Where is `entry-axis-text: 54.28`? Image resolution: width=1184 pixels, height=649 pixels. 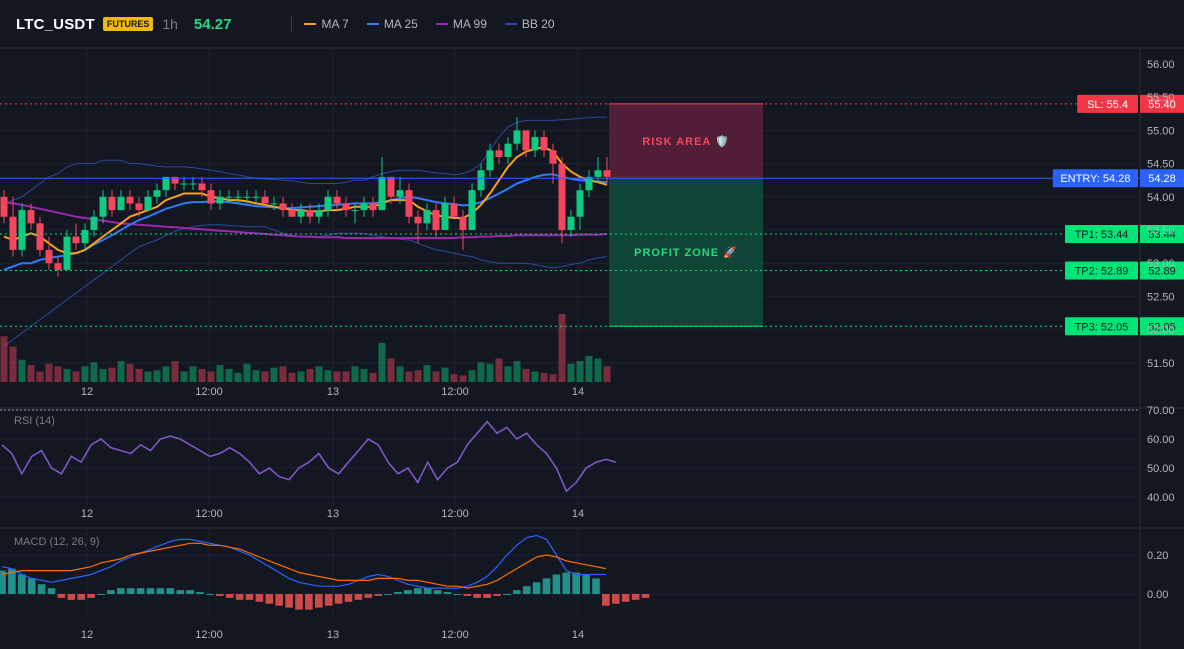 entry-axis-text: 54.28 is located at coordinates (1162, 179).